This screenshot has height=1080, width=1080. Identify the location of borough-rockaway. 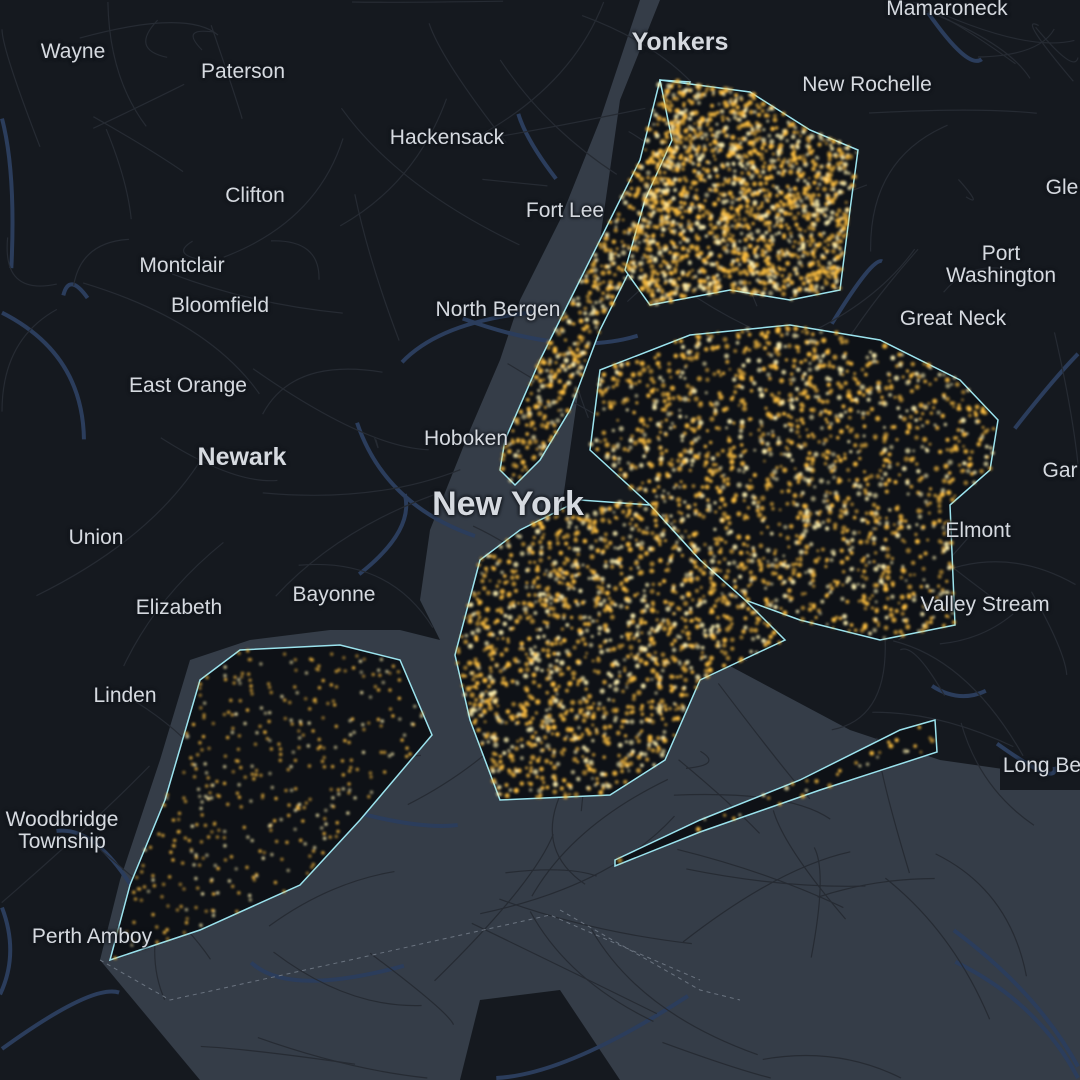
(776, 793).